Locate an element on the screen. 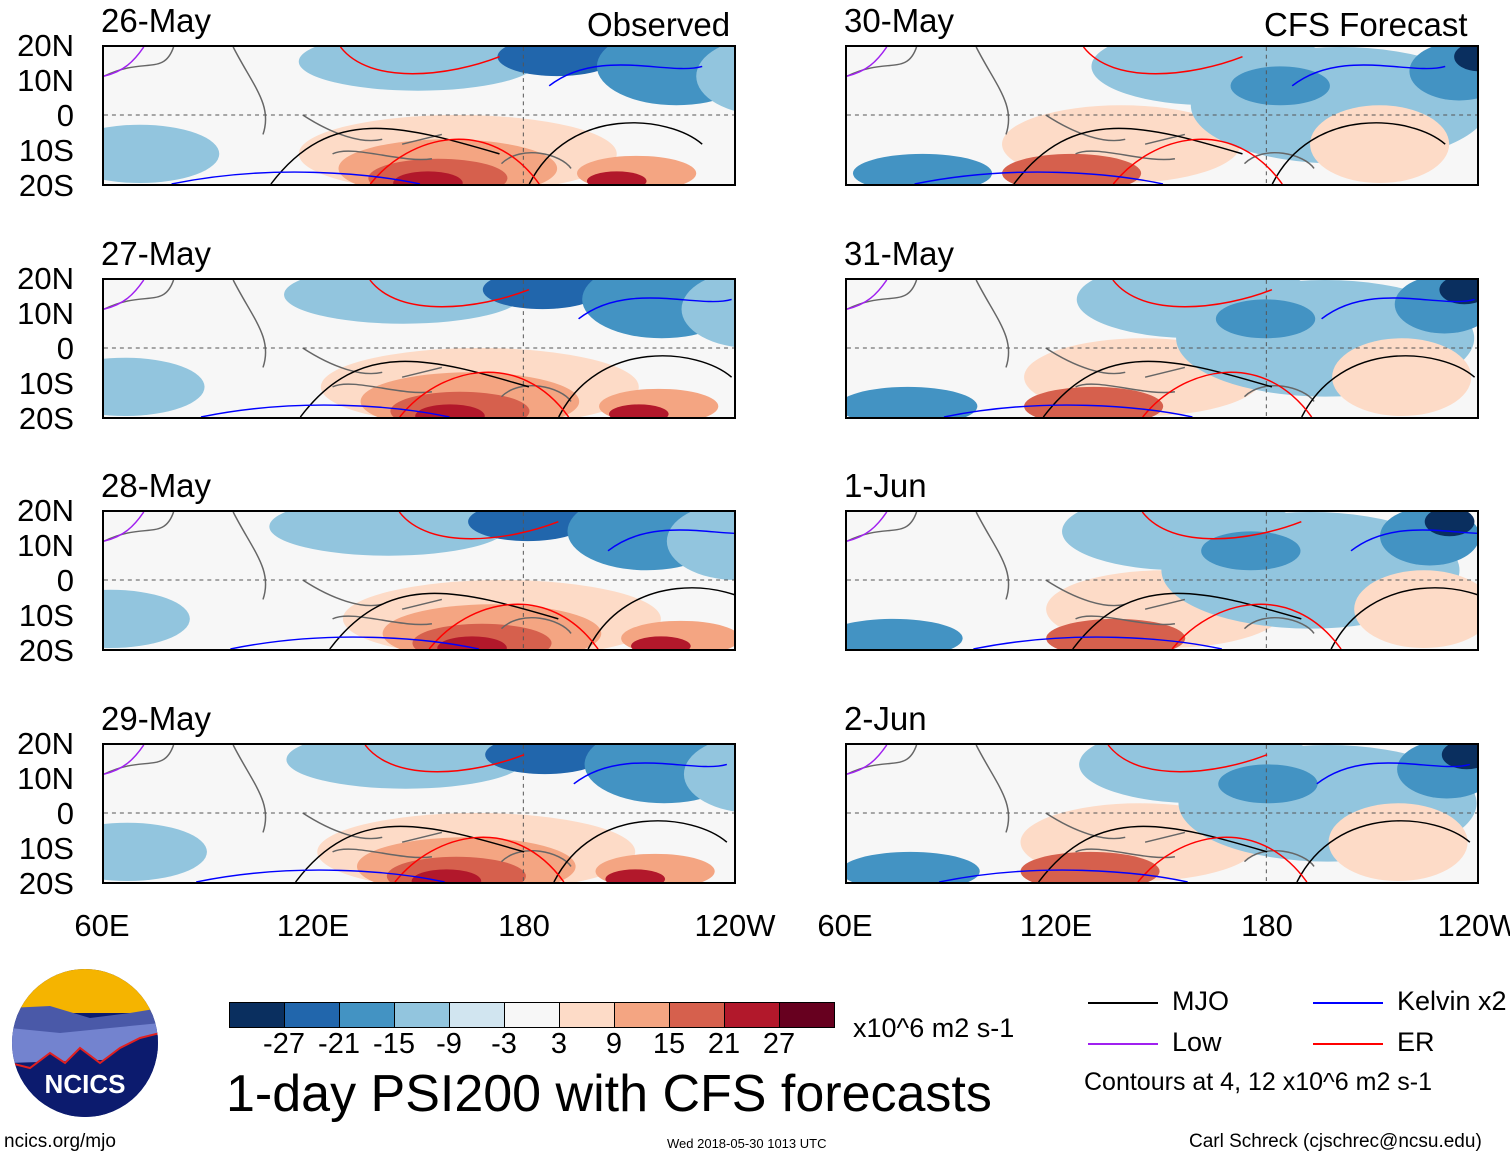  panel-date: 2-Jun is located at coordinates (885, 718).